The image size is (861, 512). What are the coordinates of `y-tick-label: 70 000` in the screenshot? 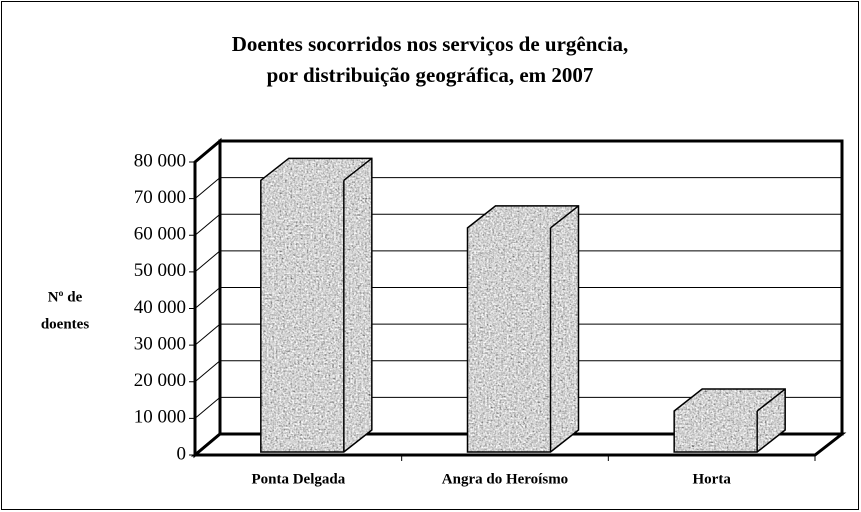 It's located at (160, 197).